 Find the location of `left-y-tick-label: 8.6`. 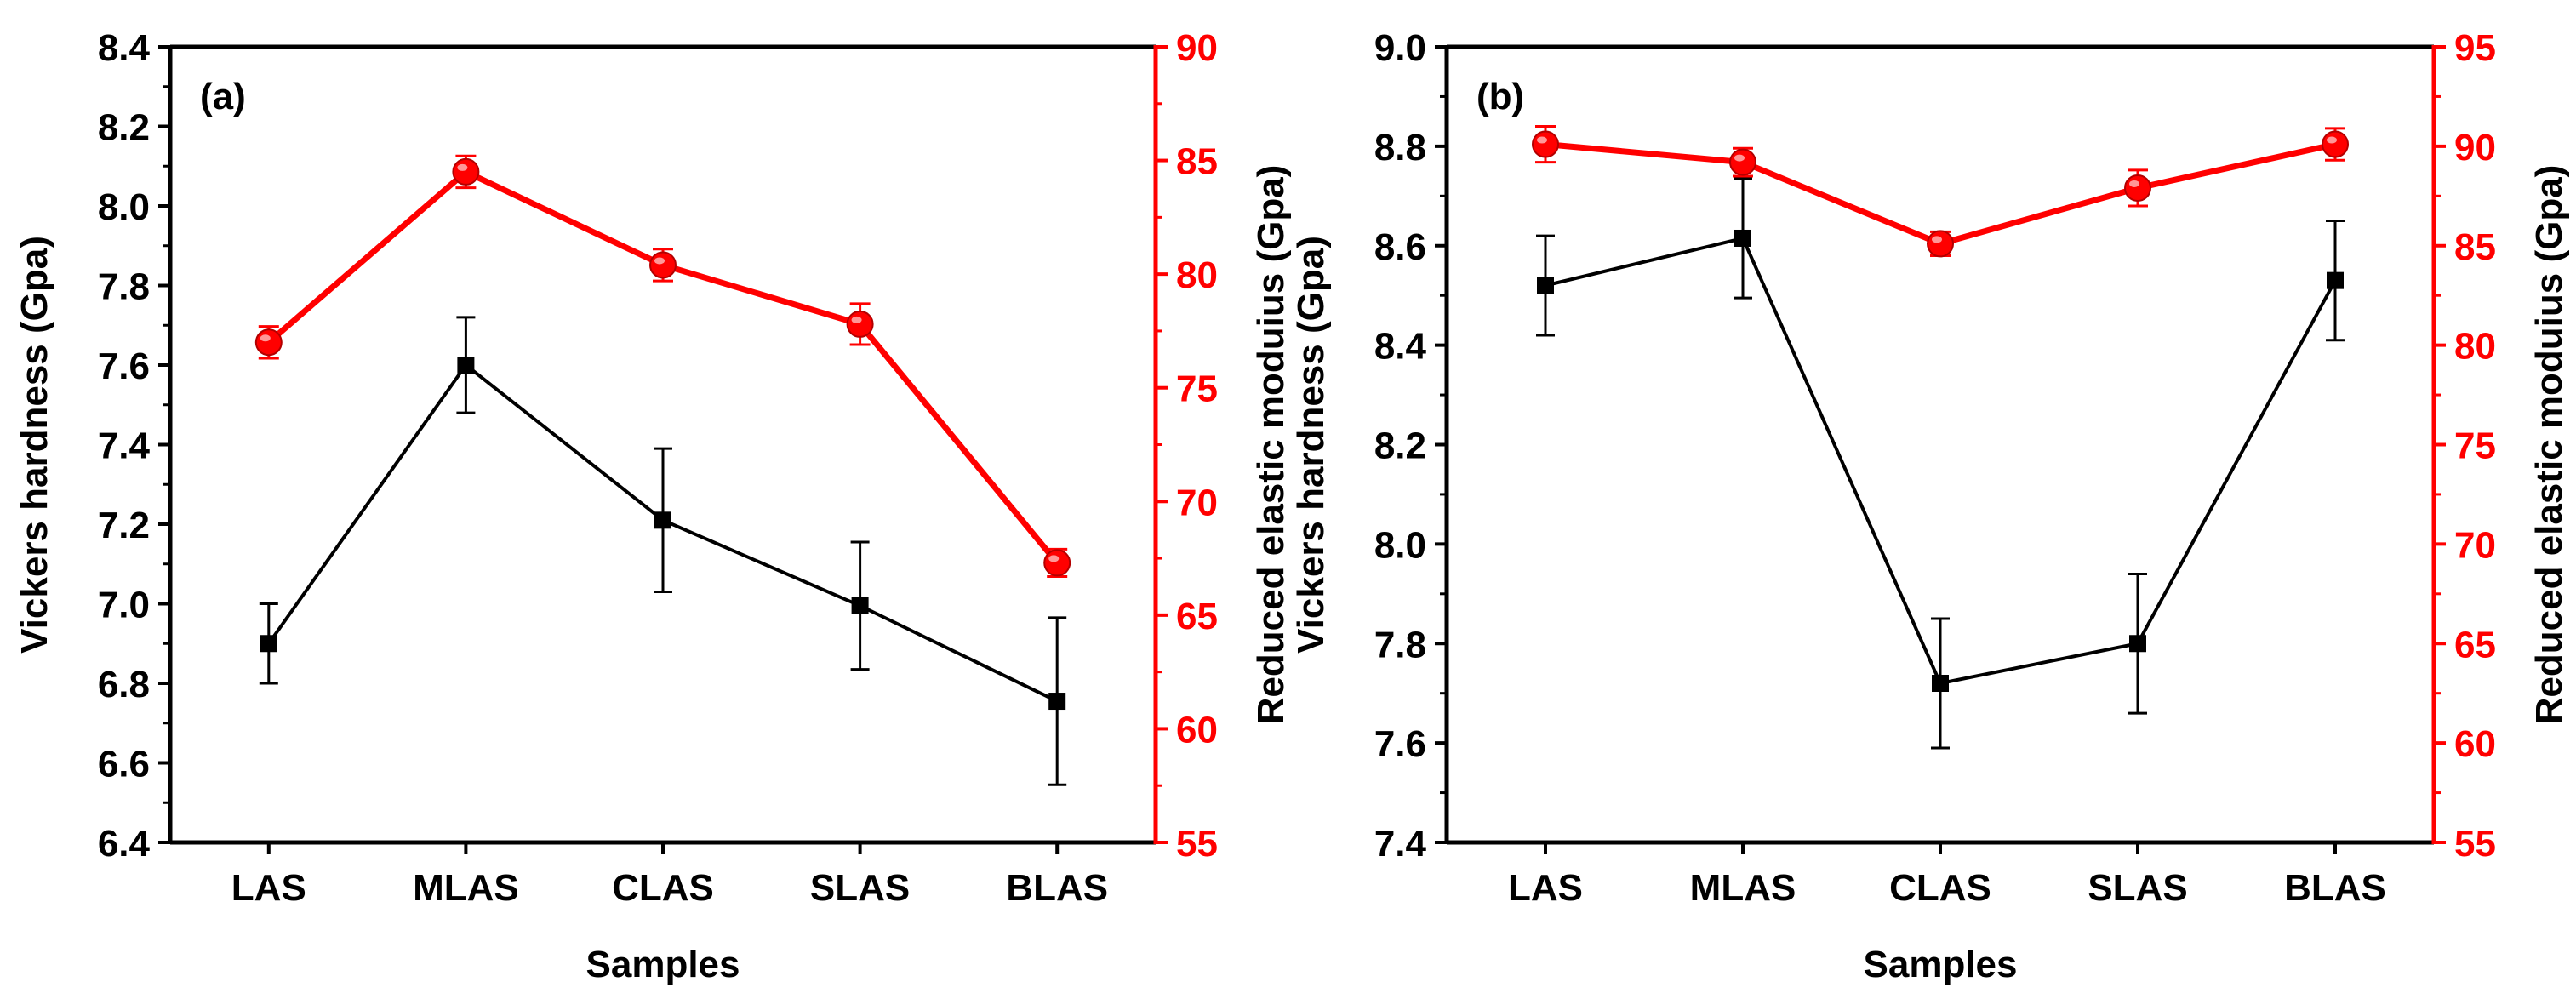

left-y-tick-label: 8.6 is located at coordinates (1400, 247).